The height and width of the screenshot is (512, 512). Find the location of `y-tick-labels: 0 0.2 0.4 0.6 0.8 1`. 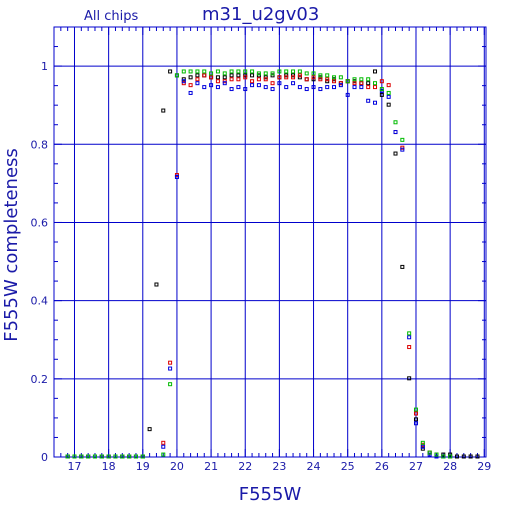

y-tick-labels: 0 0.2 0.4 0.6 0.8 1 is located at coordinates (40, 262).